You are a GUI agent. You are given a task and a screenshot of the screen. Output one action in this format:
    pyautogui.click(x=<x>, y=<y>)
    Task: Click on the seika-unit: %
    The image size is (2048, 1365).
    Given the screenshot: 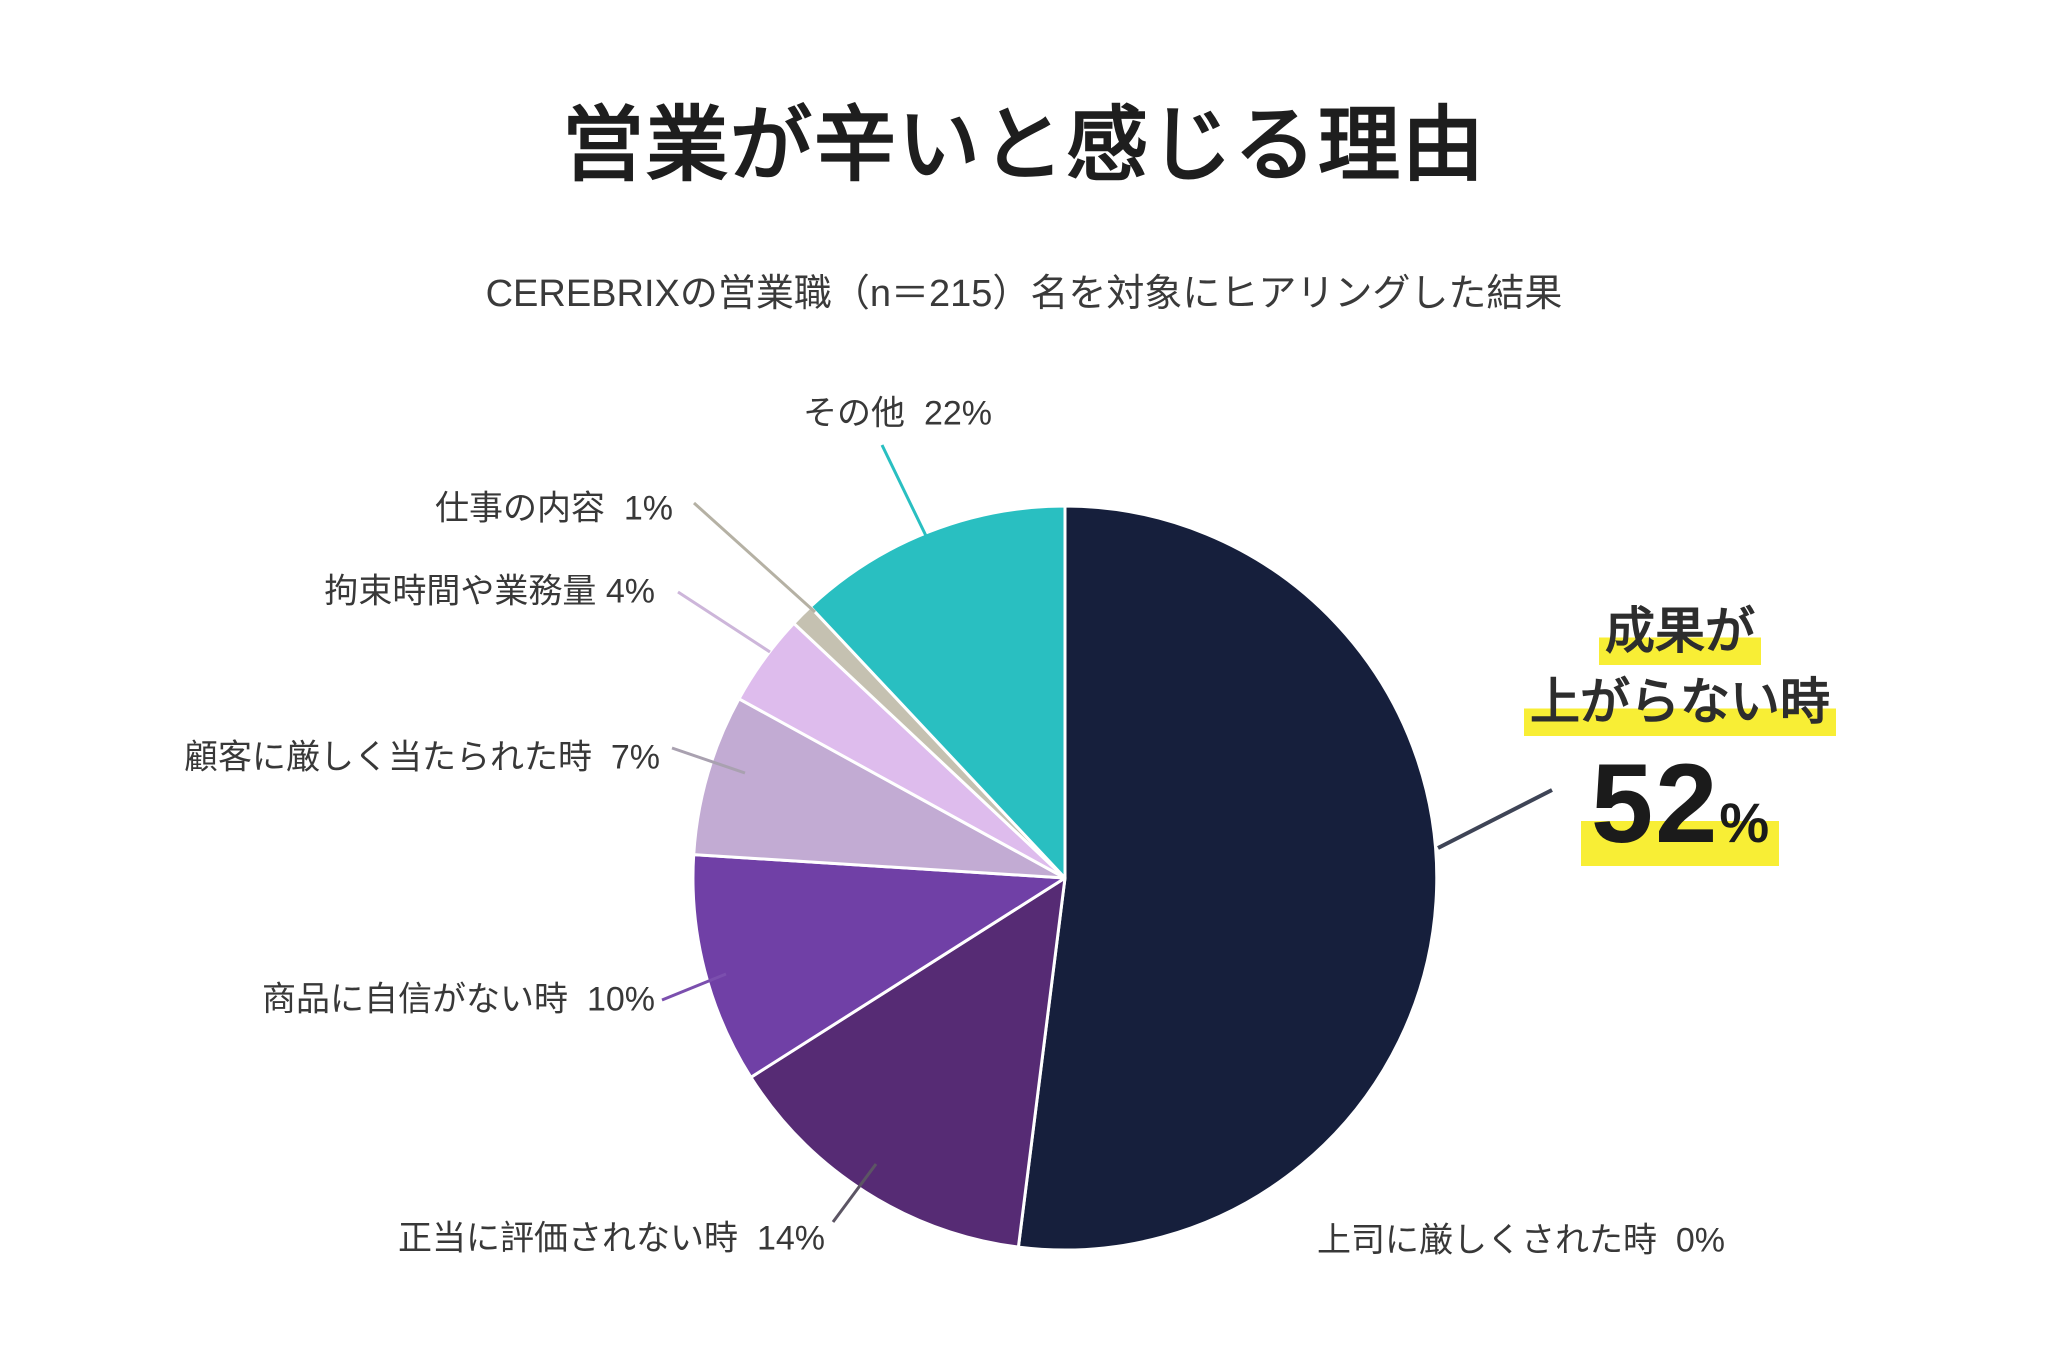 What is the action you would take?
    pyautogui.click(x=1744, y=822)
    